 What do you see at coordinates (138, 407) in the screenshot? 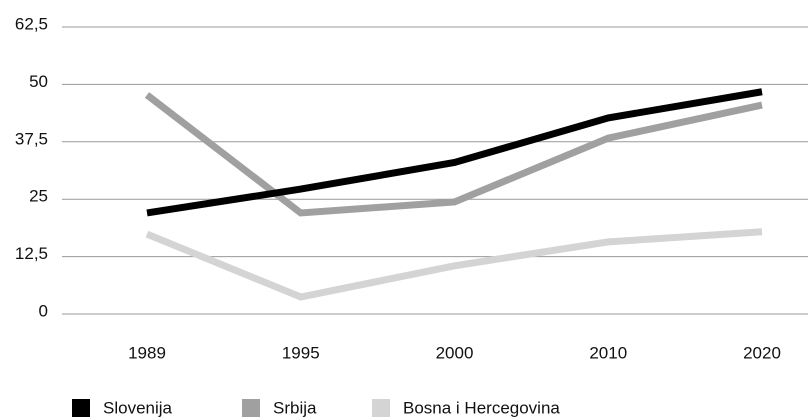
I see `legend-label: Slovenija` at bounding box center [138, 407].